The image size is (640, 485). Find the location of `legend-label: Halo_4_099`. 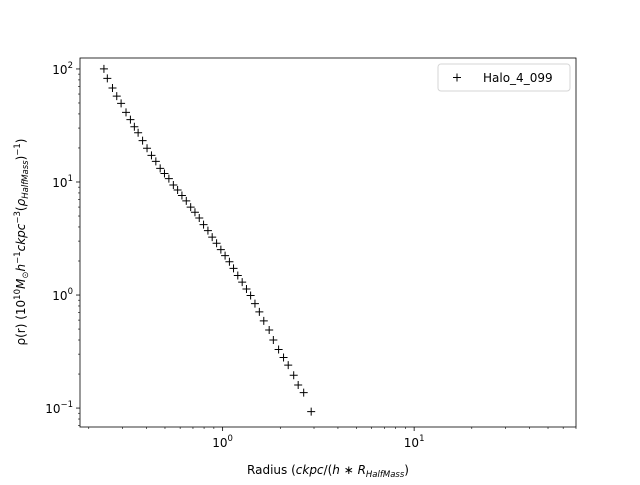

legend-label: Halo_4_099 is located at coordinates (518, 78).